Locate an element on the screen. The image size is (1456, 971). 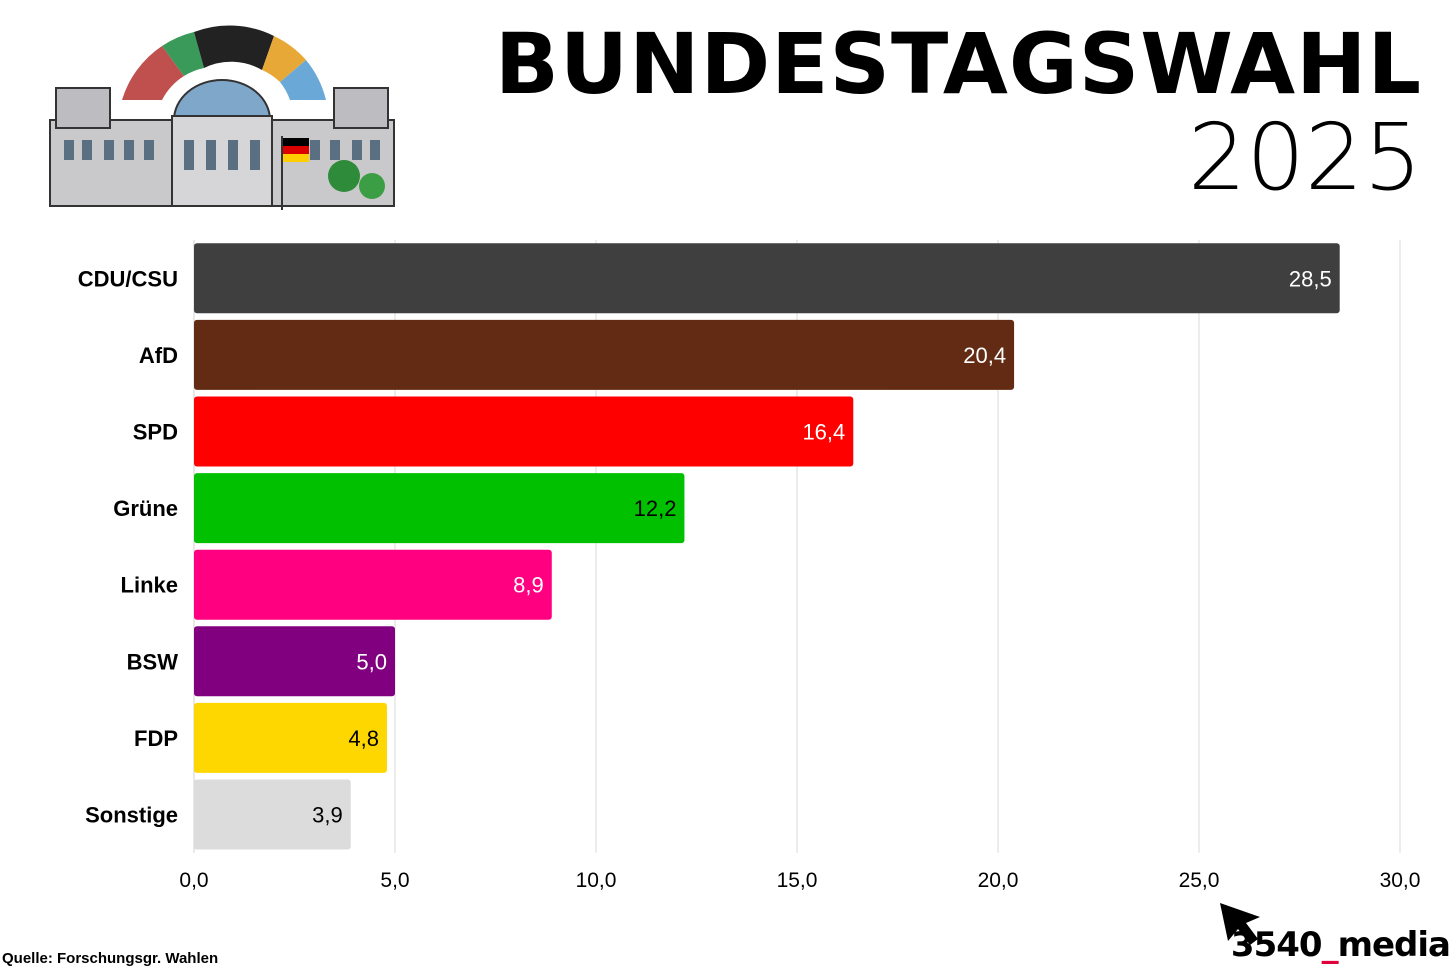
logo-suffix: media is located at coordinates (1394, 945).